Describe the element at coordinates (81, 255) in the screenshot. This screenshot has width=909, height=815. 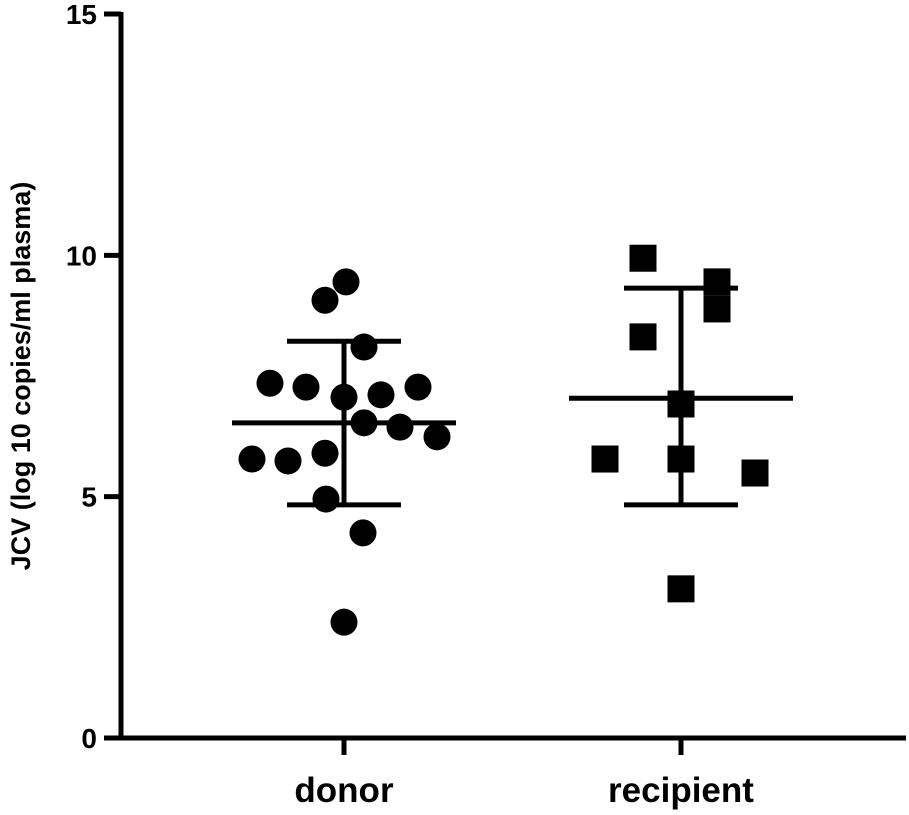
I see `y-tick-label: 10` at that location.